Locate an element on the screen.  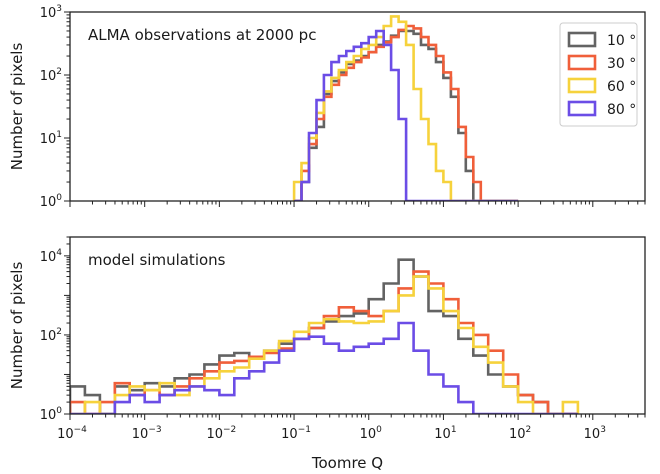
x-tick-label: 10⁻⁴ is located at coordinates (72, 433).